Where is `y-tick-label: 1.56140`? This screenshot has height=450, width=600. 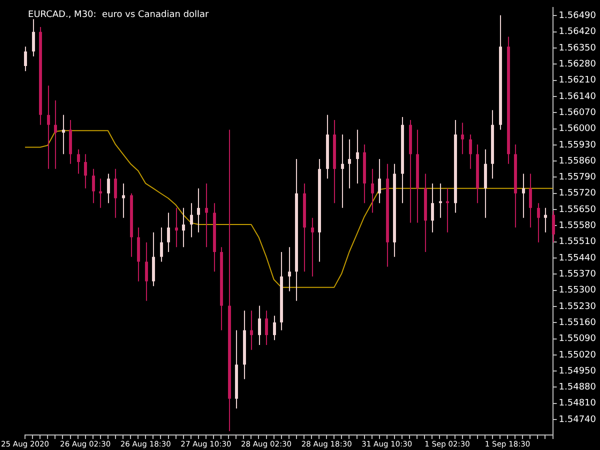 y-tick-label: 1.56140 is located at coordinates (577, 97).